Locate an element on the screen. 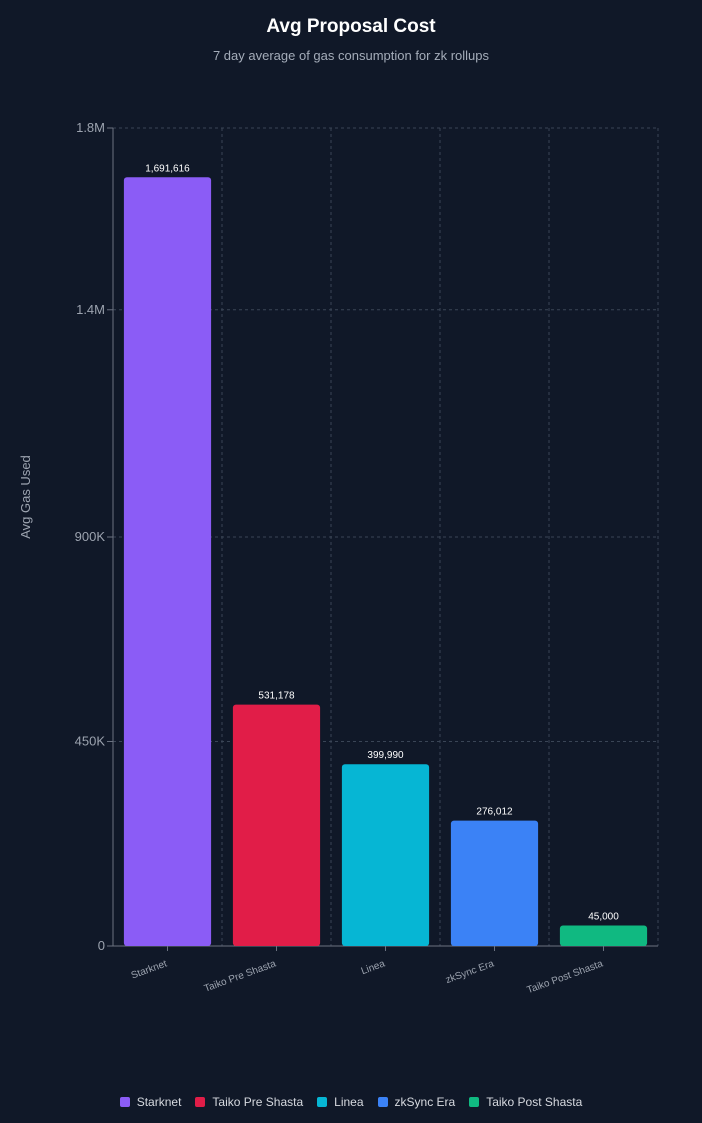 The image size is (702, 1123). legend-item: Taiko Post Shasta is located at coordinates (525, 1102).